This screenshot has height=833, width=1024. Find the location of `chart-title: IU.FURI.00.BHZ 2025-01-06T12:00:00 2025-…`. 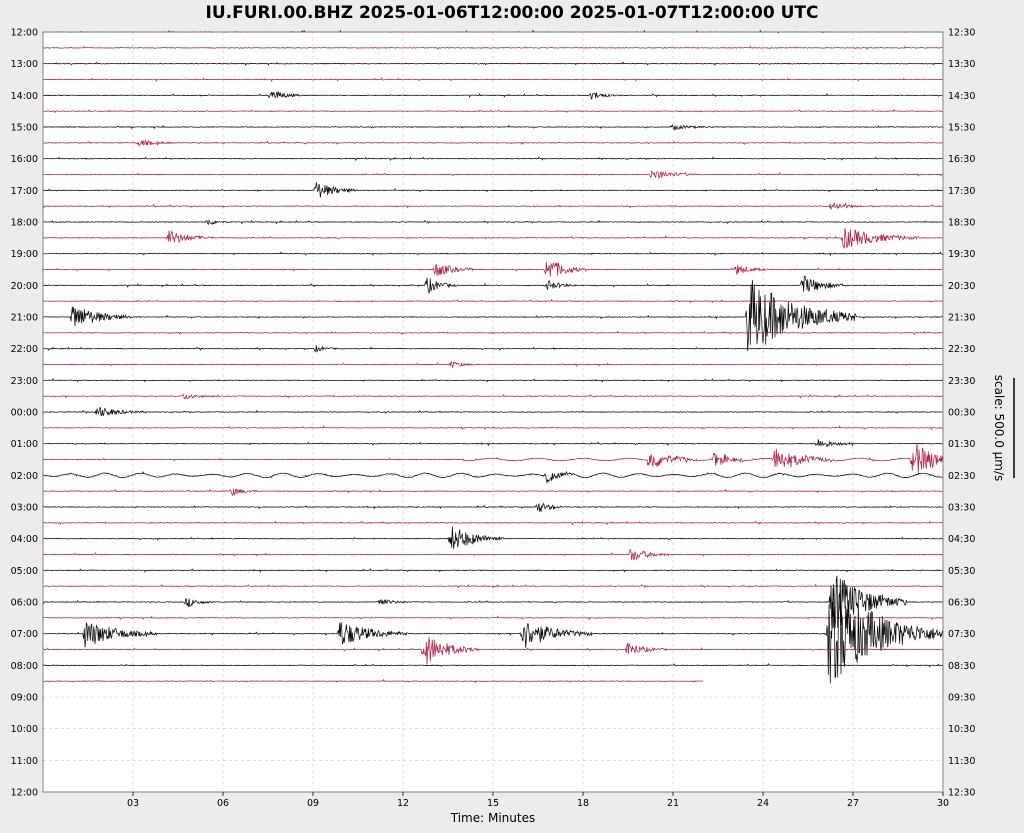

chart-title: IU.FURI.00.BHZ 2025-01-06T12:00:00 2025-… is located at coordinates (512, 13).